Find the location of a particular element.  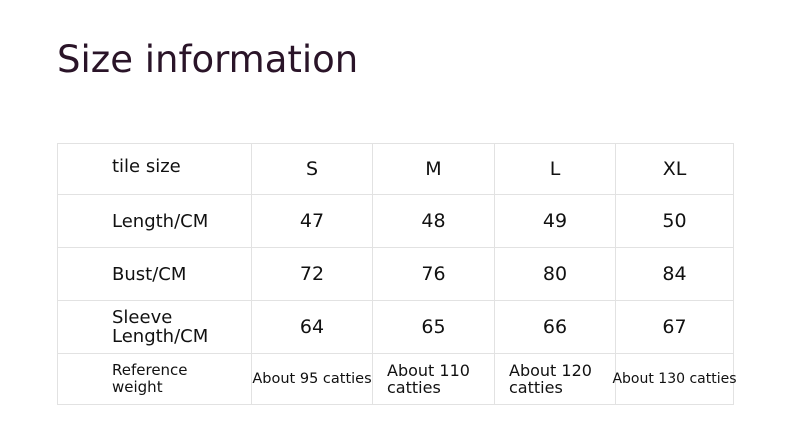

table-cell: 67 is located at coordinates (674, 327).